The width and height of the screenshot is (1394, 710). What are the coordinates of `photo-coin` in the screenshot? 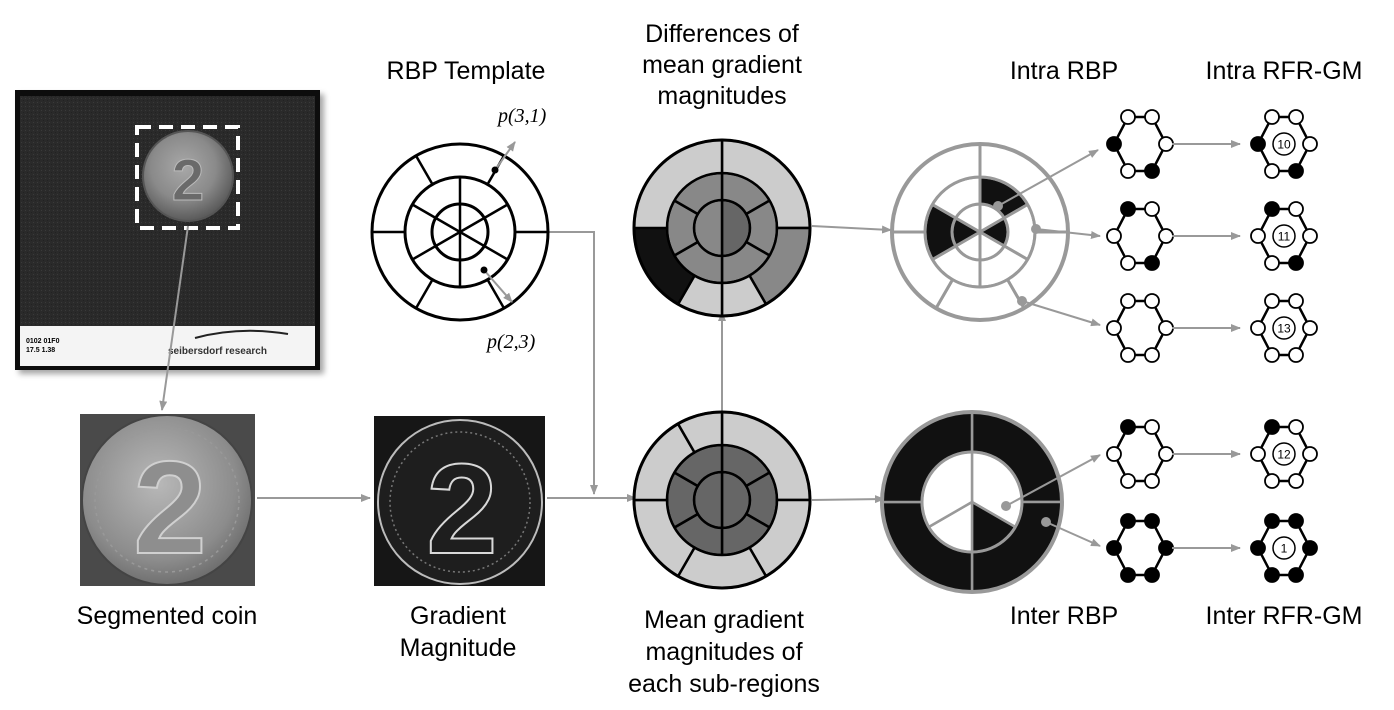 It's located at (188, 176).